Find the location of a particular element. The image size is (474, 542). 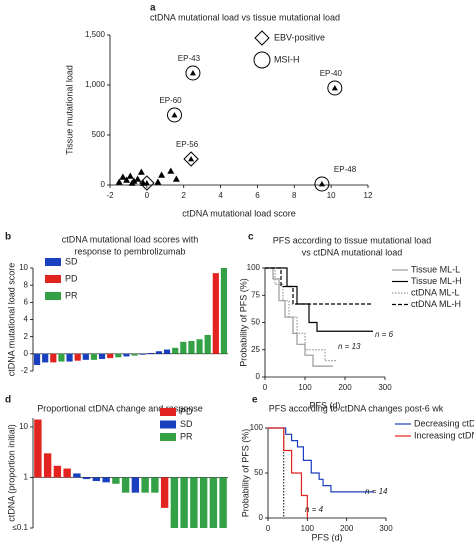

y-tick-label: 75 is located at coordinates (255, 294).